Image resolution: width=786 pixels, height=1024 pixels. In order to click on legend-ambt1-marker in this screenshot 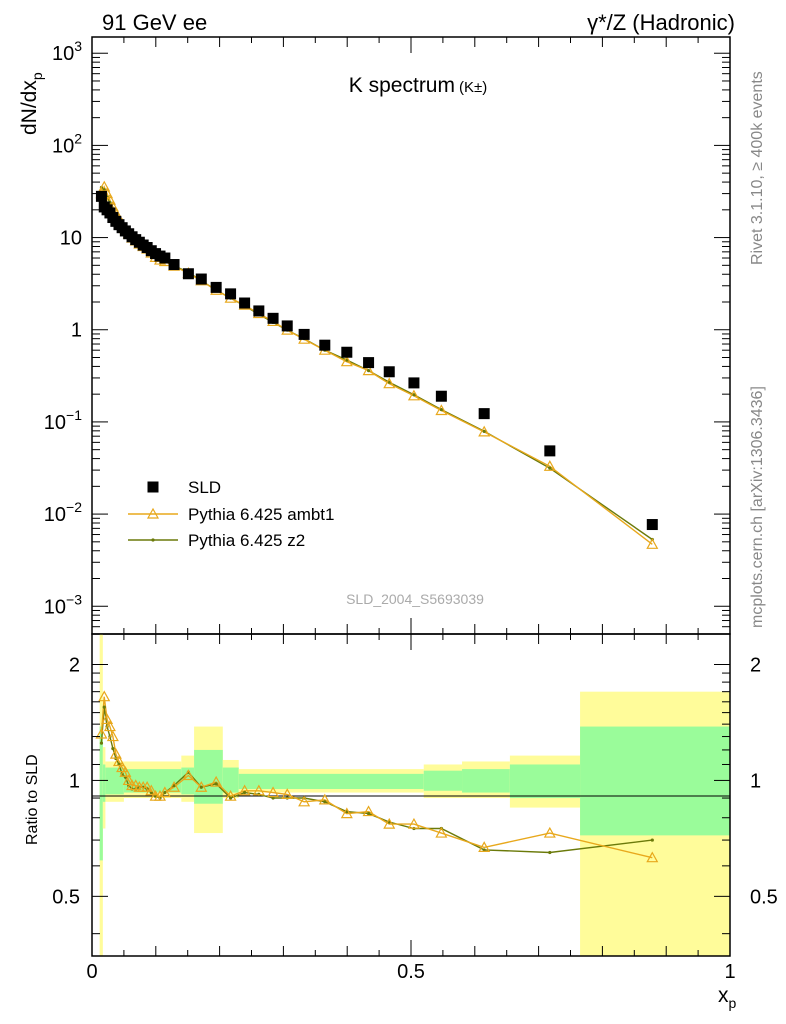, I will do `click(153, 513)`.